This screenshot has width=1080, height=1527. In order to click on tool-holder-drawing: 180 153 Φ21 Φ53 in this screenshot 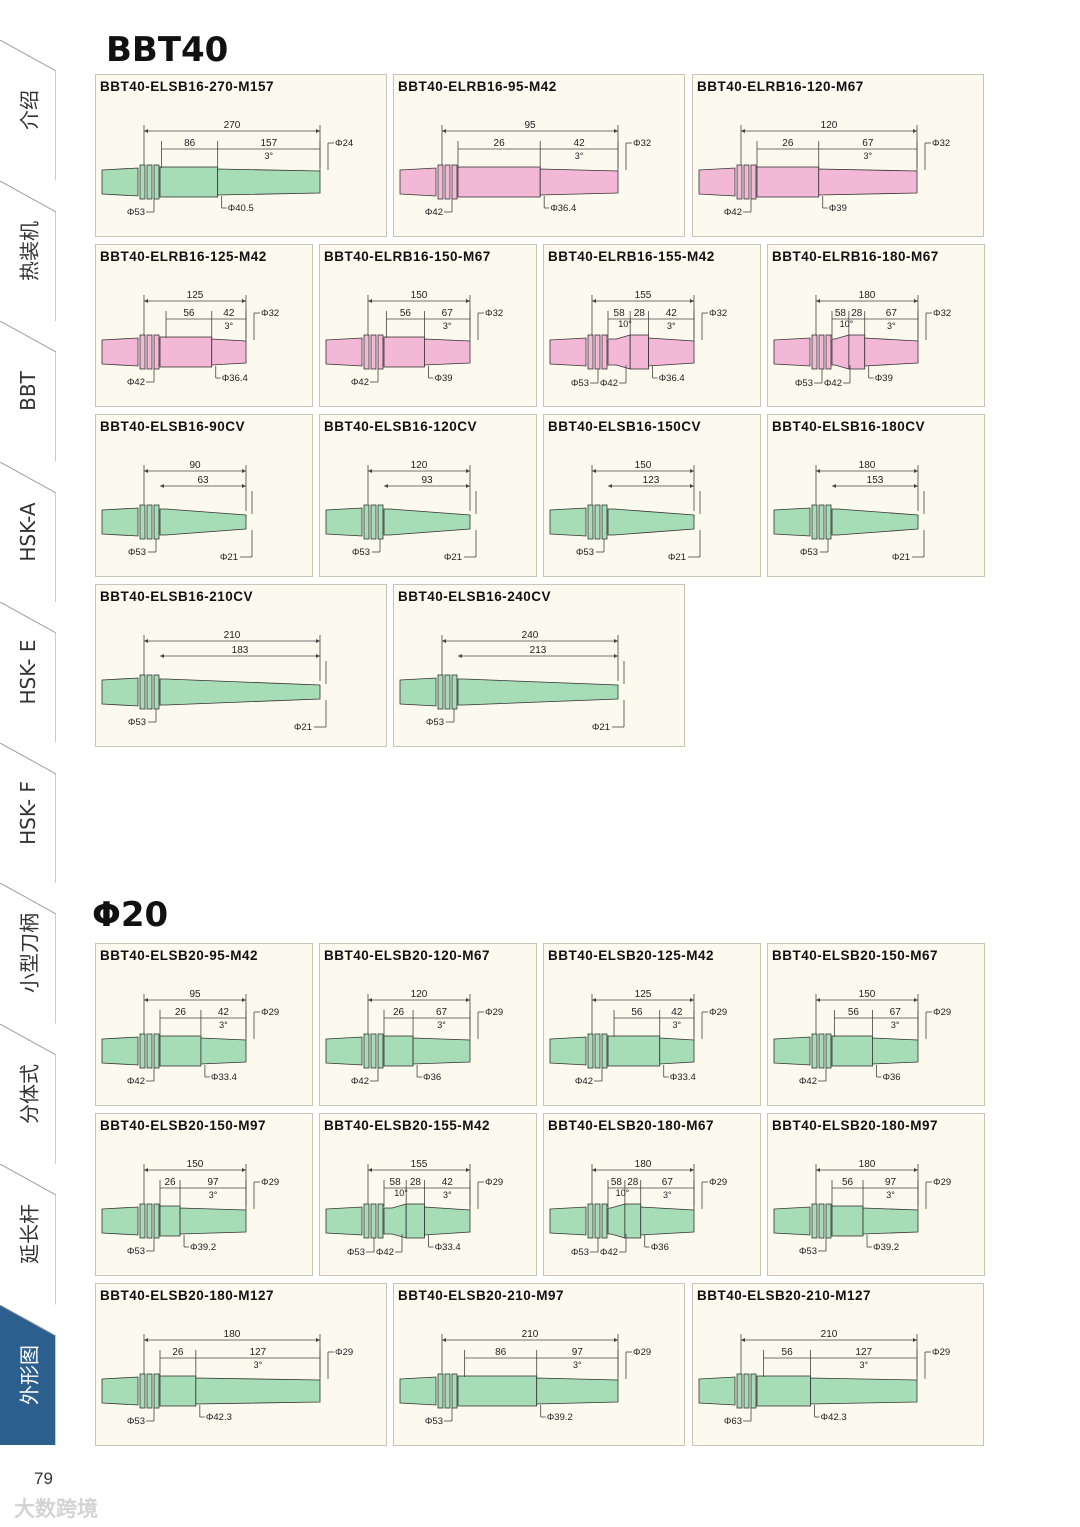, I will do `click(849, 511)`.